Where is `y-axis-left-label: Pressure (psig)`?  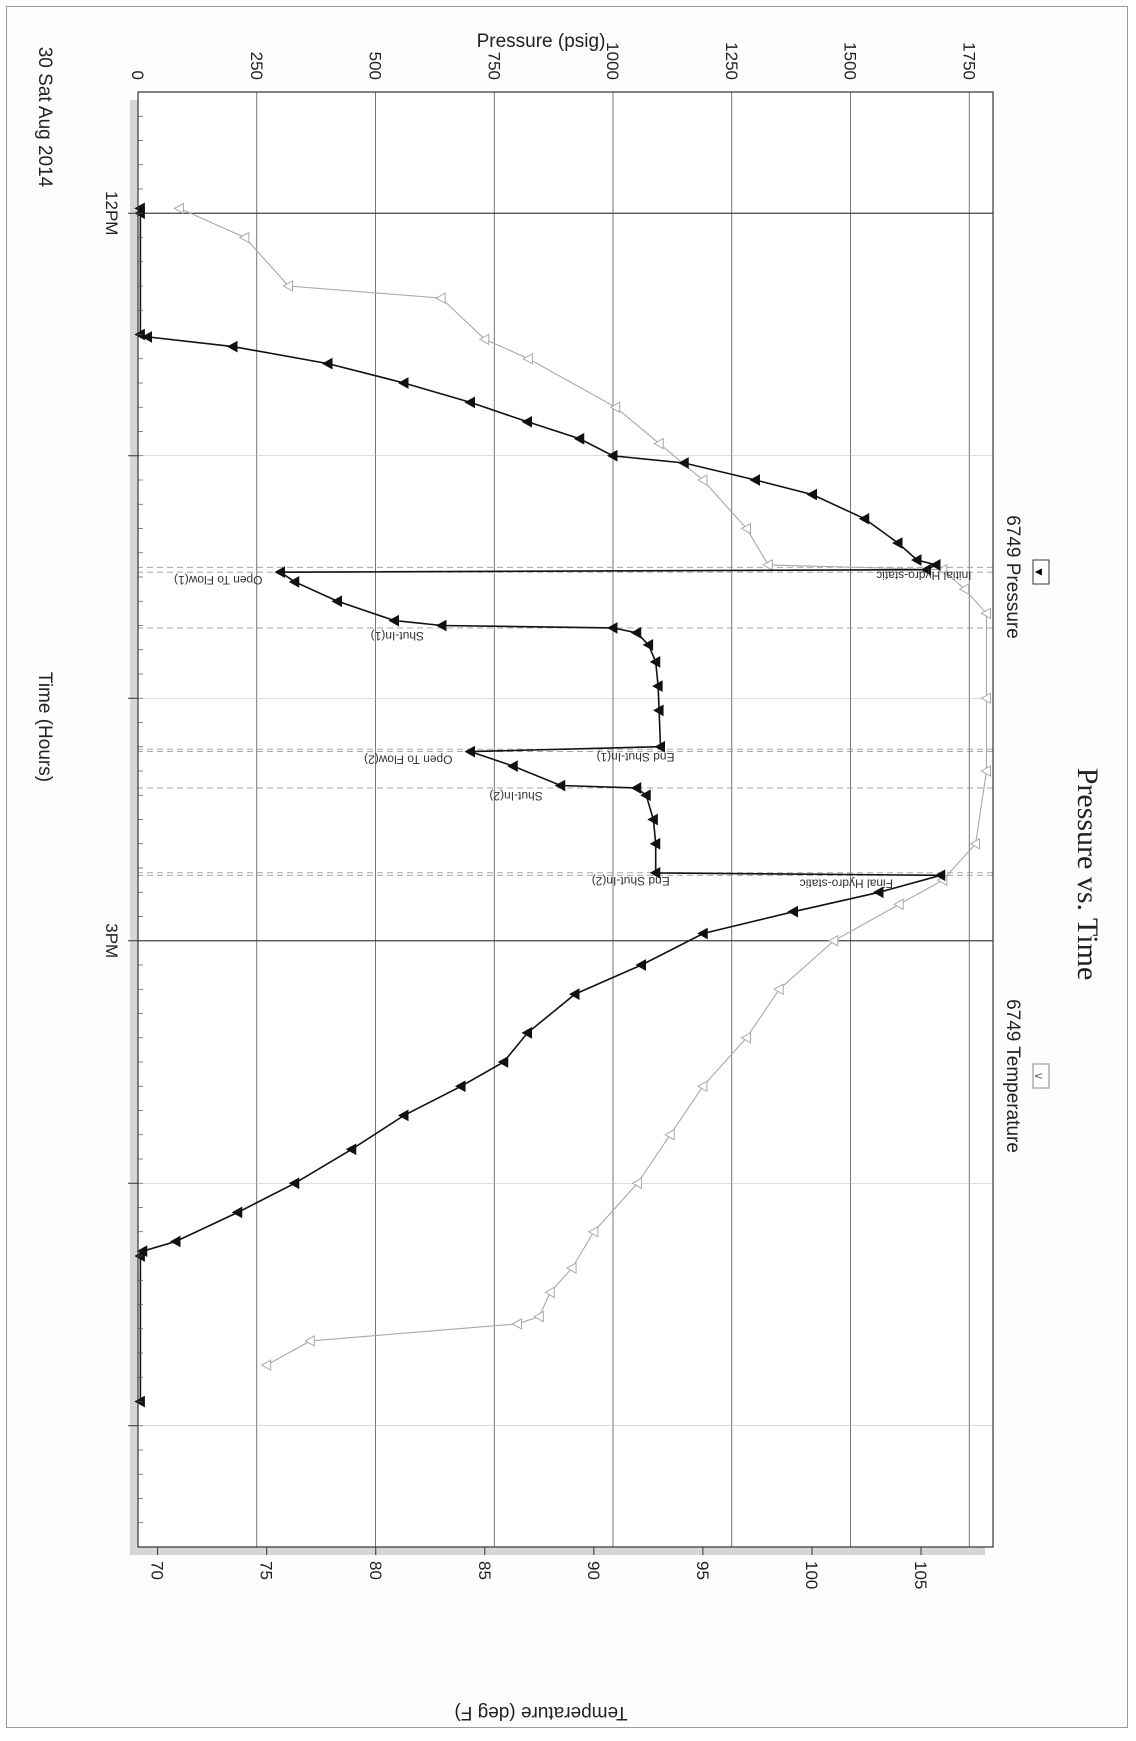
y-axis-left-label: Pressure (psig) is located at coordinates (541, 41).